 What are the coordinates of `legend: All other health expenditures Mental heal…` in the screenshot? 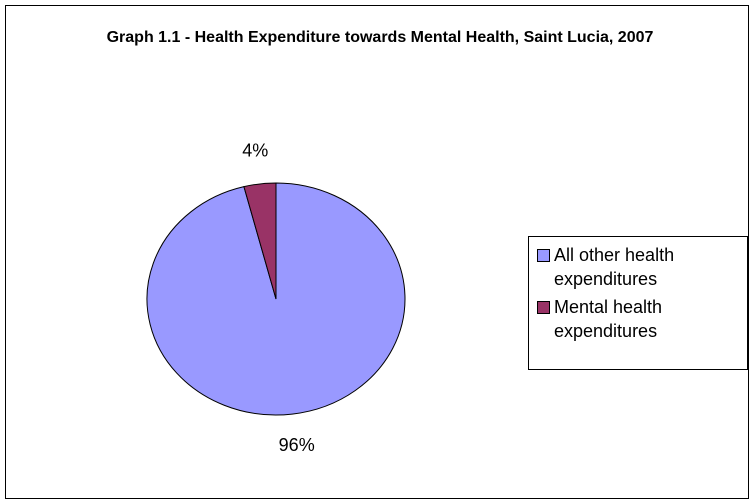 It's located at (638, 303).